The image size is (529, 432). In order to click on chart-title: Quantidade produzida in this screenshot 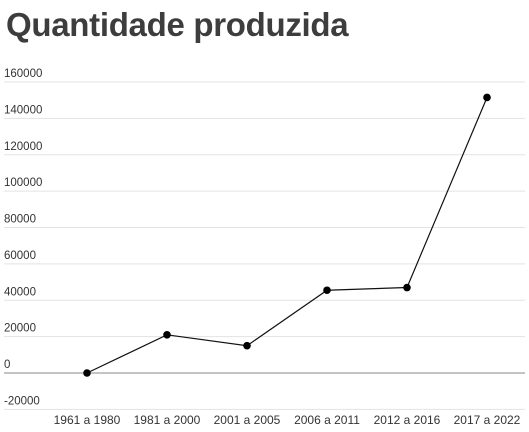, I will do `click(177, 24)`.